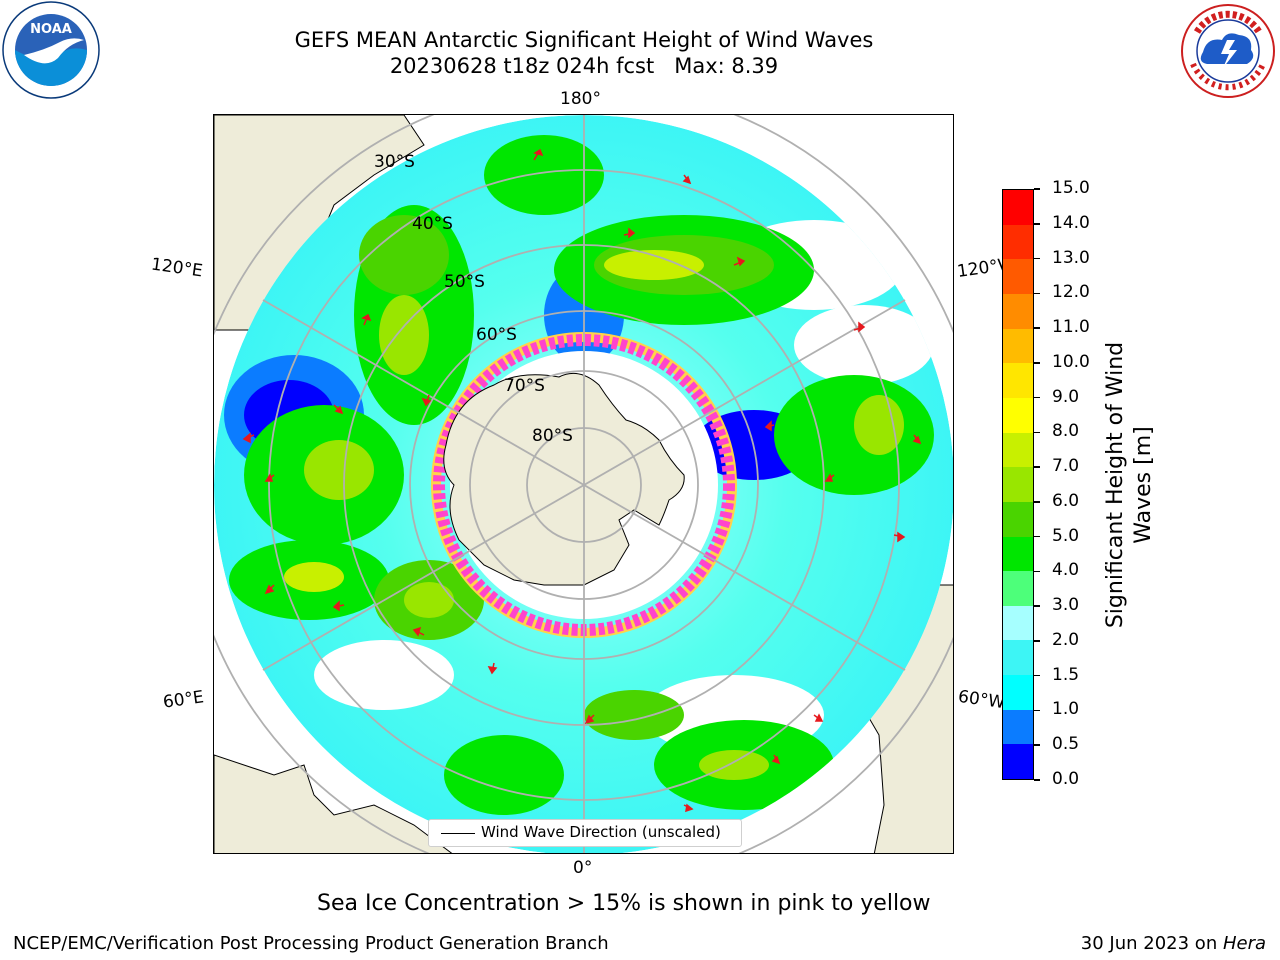 The image size is (1280, 960). Describe the element at coordinates (432, 224) in the screenshot. I see `lat-label-40s: 40°S` at that location.